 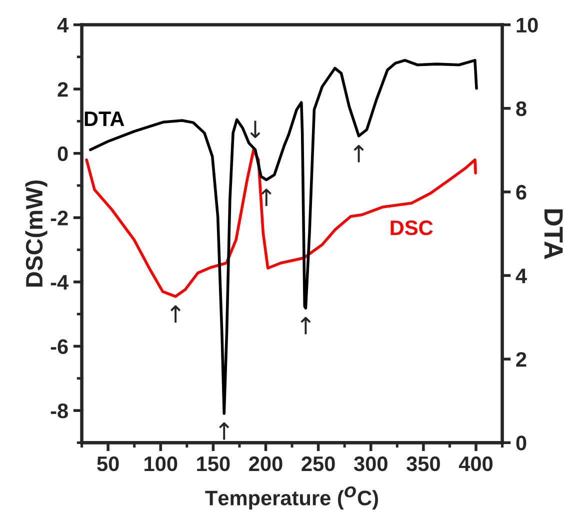 What do you see at coordinates (59, 346) in the screenshot?
I see `y-tick-label: -6` at bounding box center [59, 346].